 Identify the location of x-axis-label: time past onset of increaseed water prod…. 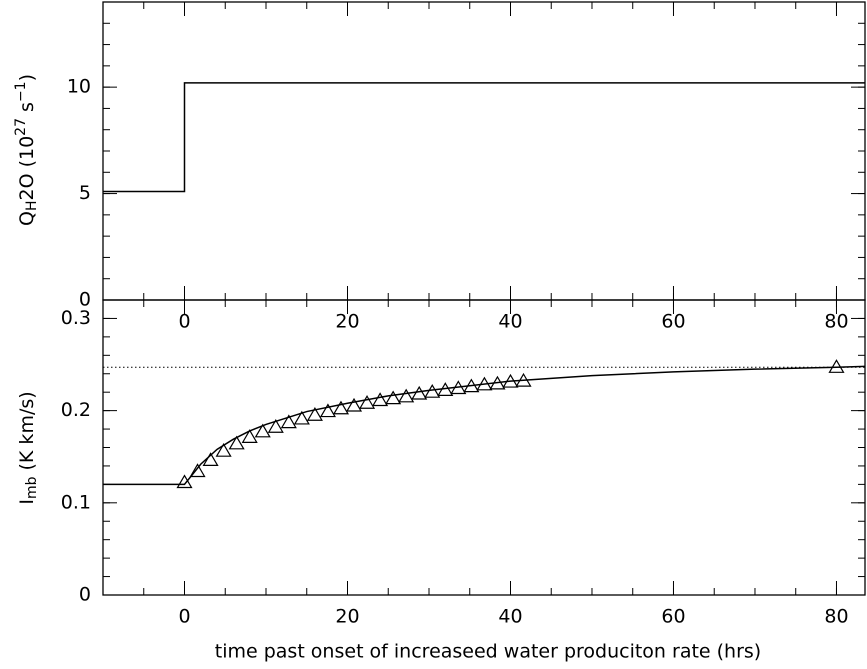
(488, 652).